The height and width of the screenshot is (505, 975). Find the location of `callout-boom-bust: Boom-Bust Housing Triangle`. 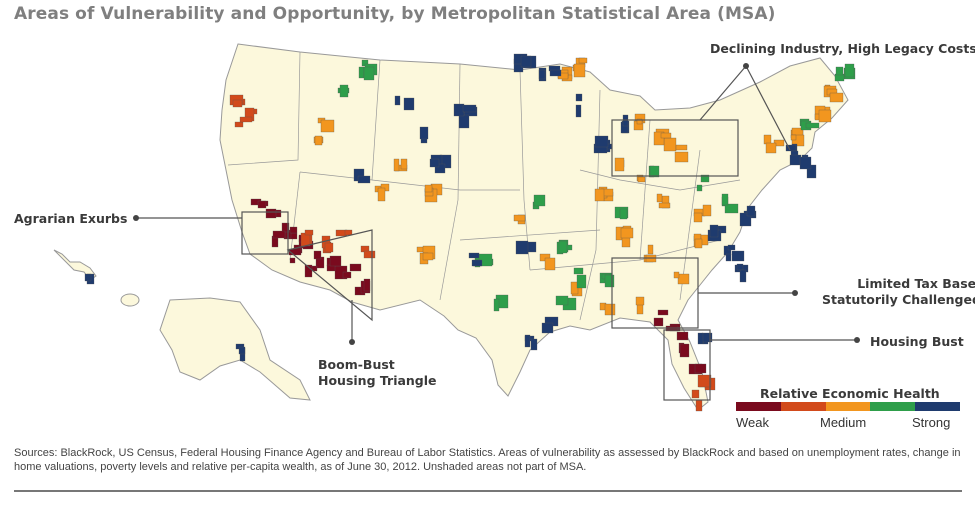

callout-boom-bust: Boom-Bust Housing Triangle is located at coordinates (377, 373).